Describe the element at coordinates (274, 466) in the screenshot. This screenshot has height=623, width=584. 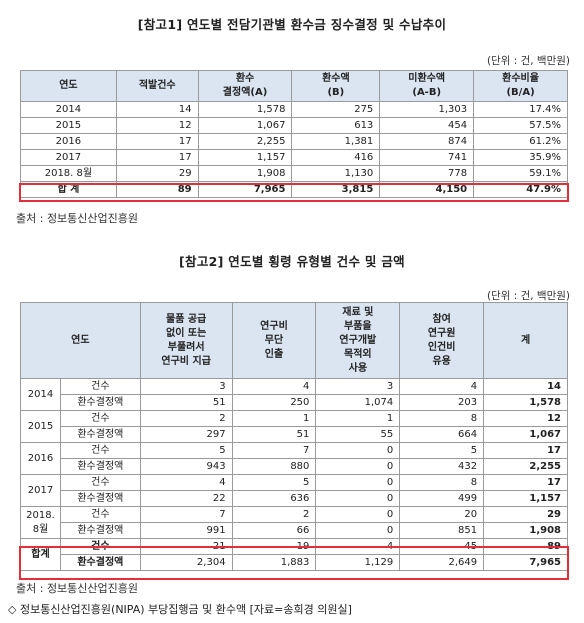
I see `table2-cell: 880` at that location.